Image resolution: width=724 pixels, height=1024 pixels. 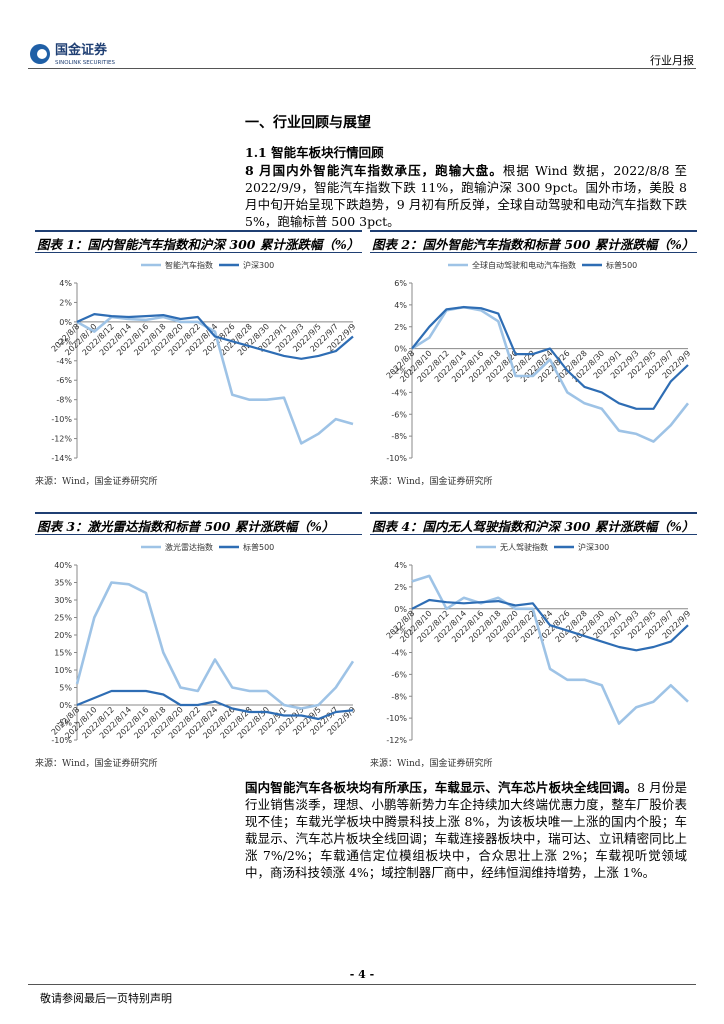 I want to click on header-rule, so click(x=362, y=68).